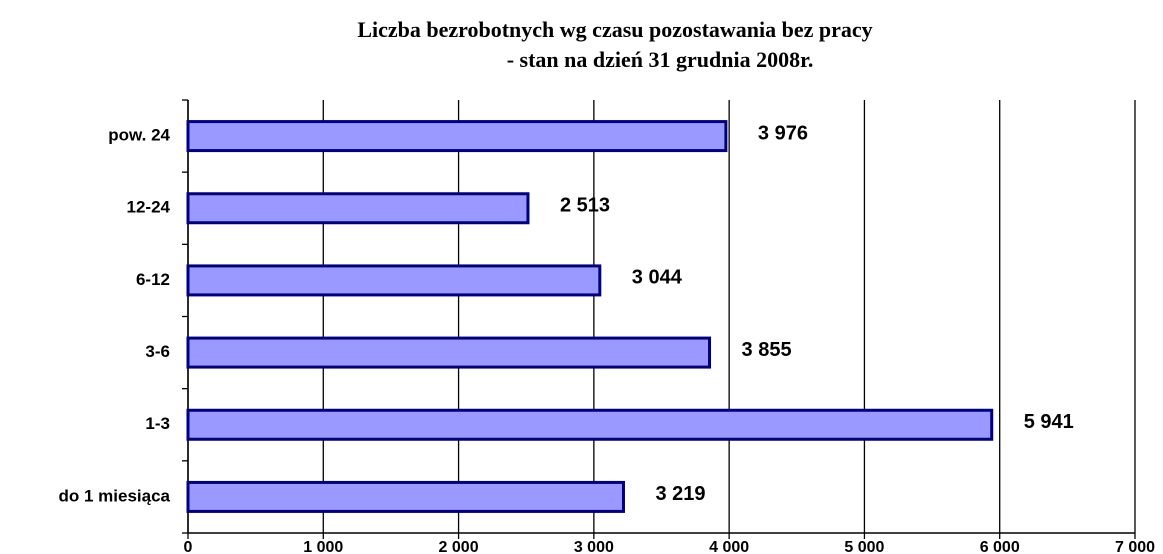  Describe the element at coordinates (1000, 546) in the screenshot. I see `x-tick-label: 6 000` at that location.